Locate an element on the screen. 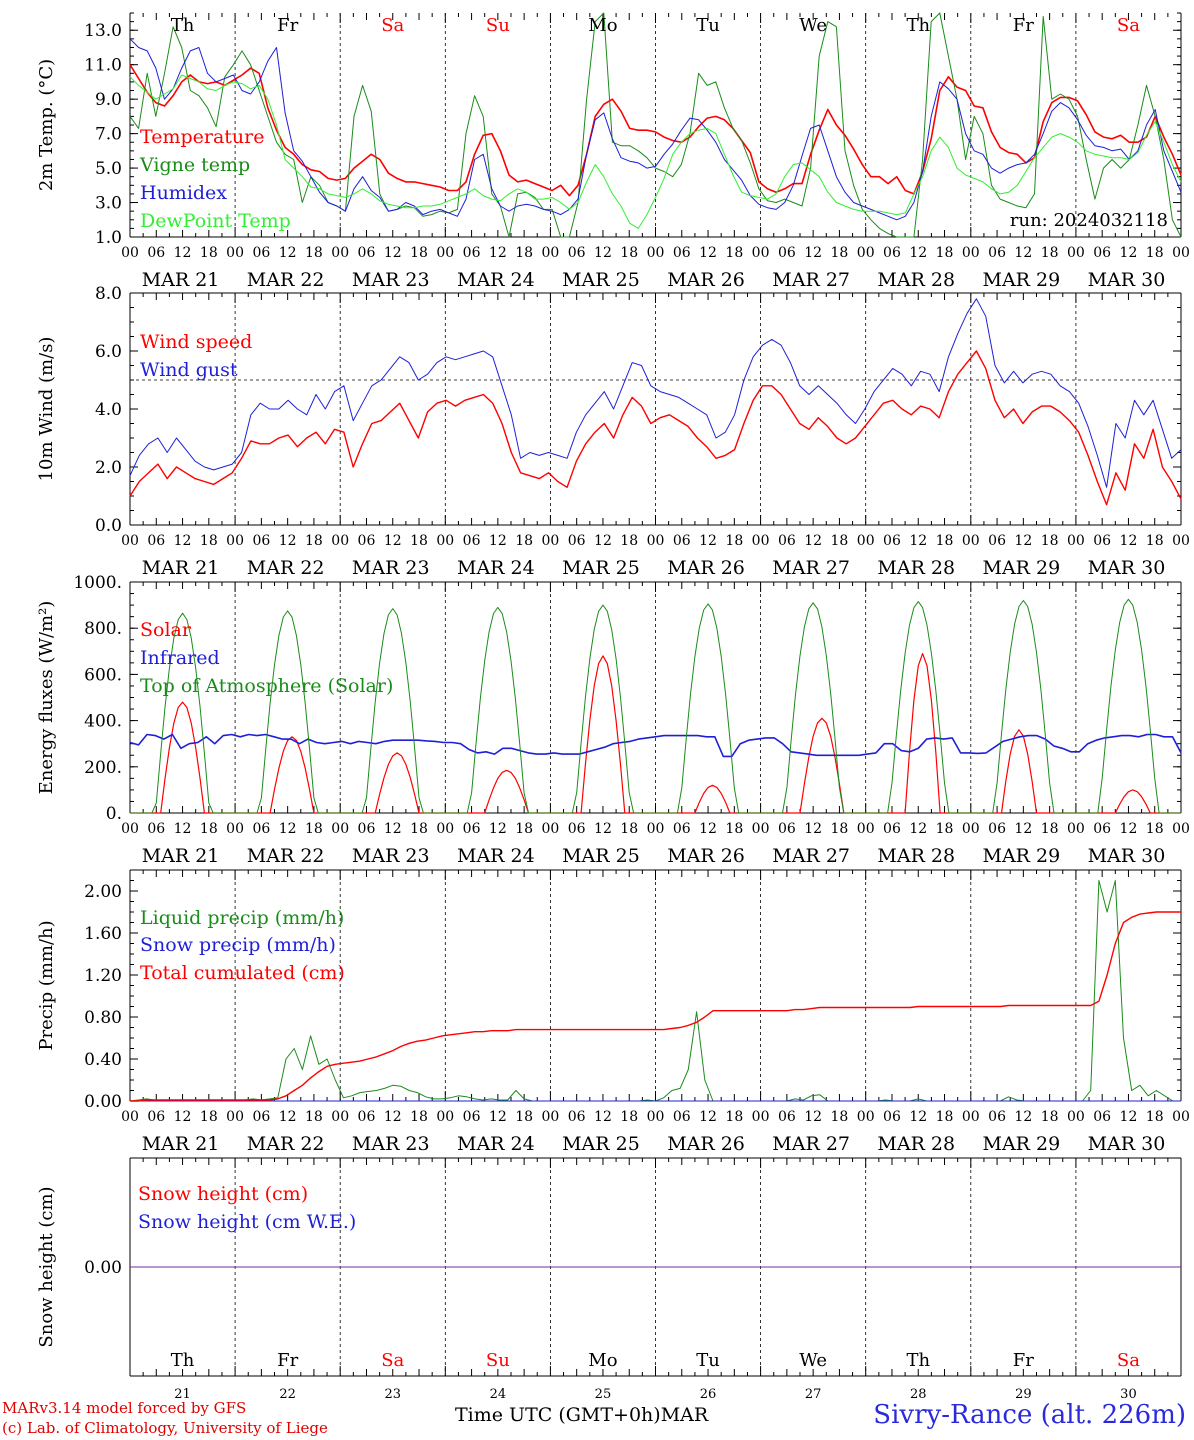 The image size is (1194, 1440). month-label: MAR is located at coordinates (684, 1415).